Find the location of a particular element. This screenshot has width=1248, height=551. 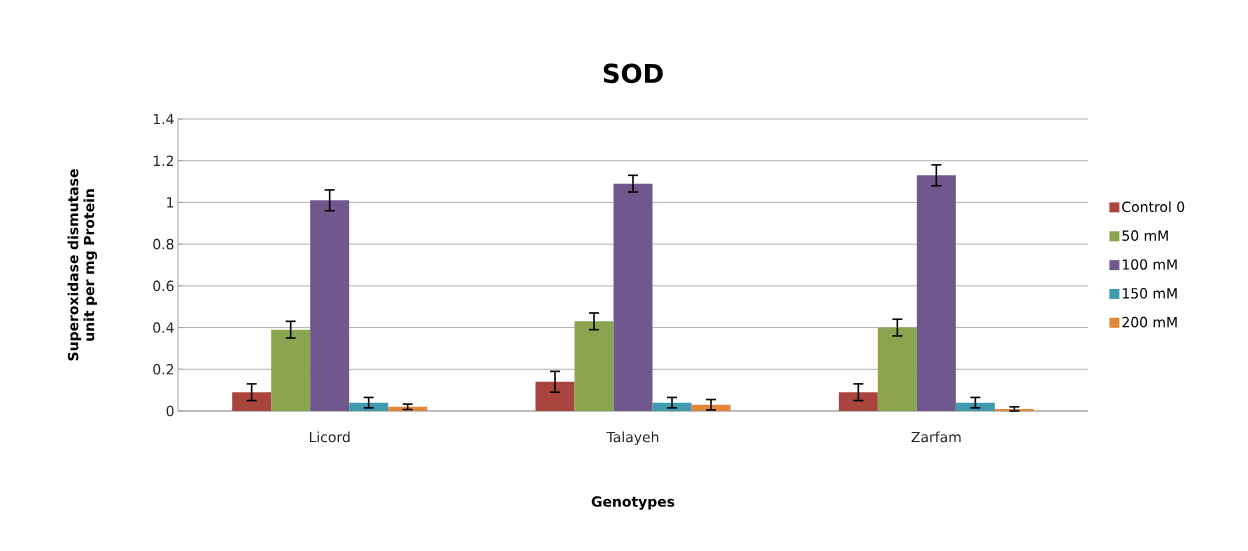

x-tick-label: Talayeh is located at coordinates (632, 438).